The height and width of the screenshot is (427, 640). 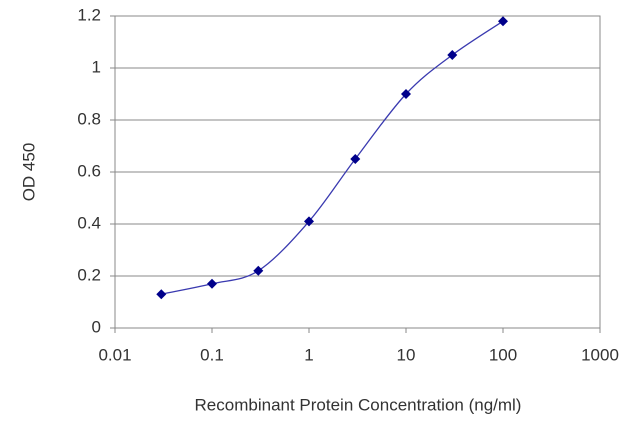 What do you see at coordinates (96, 326) in the screenshot?
I see `y-tick-label: 0` at bounding box center [96, 326].